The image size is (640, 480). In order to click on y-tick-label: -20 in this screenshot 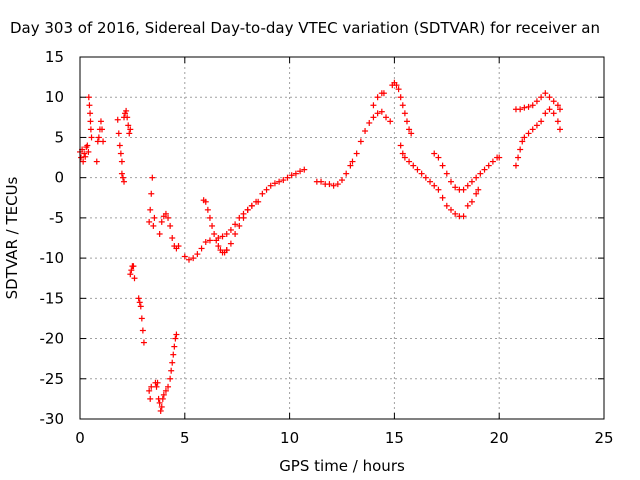, I will do `click(52, 339)`.